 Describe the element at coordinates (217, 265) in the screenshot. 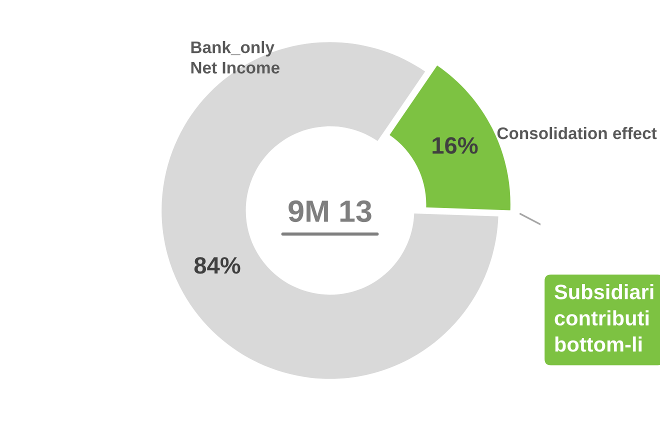

I see `data-label: 84%` at that location.